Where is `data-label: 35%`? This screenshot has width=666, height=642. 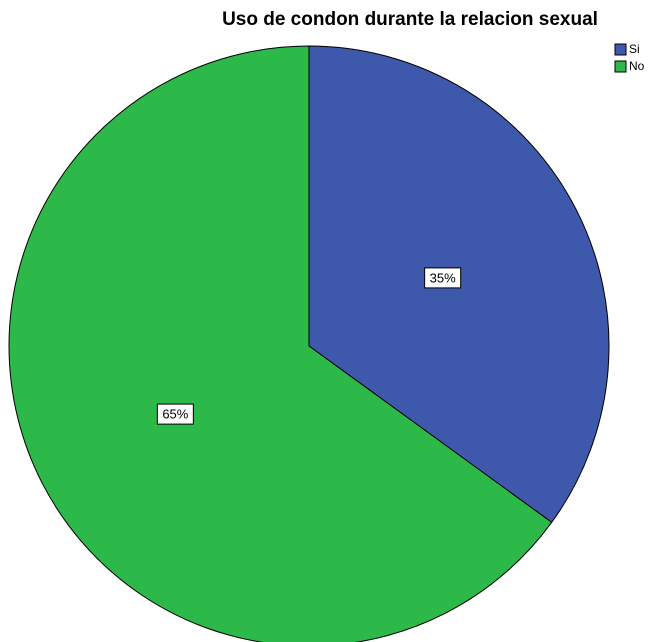 data-label: 35% is located at coordinates (443, 277).